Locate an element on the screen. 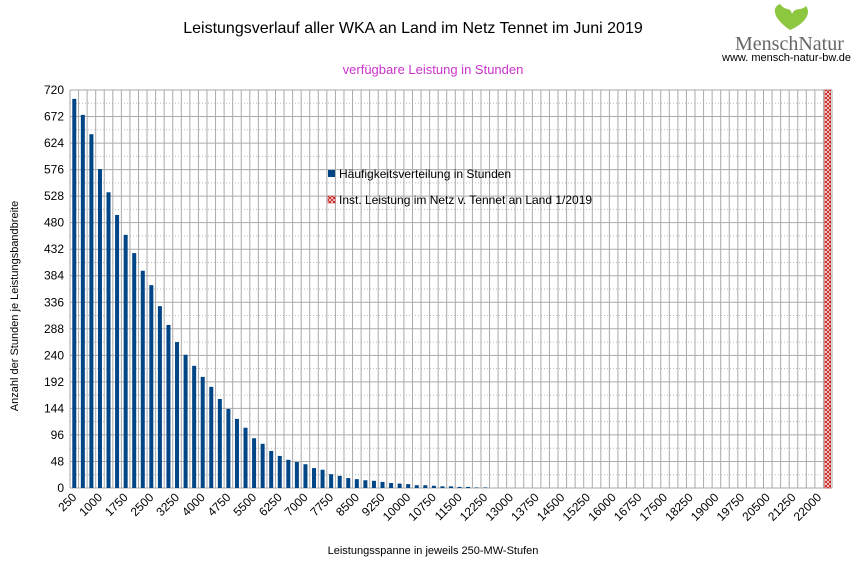  x-tick-label: 7000 is located at coordinates (296, 504).